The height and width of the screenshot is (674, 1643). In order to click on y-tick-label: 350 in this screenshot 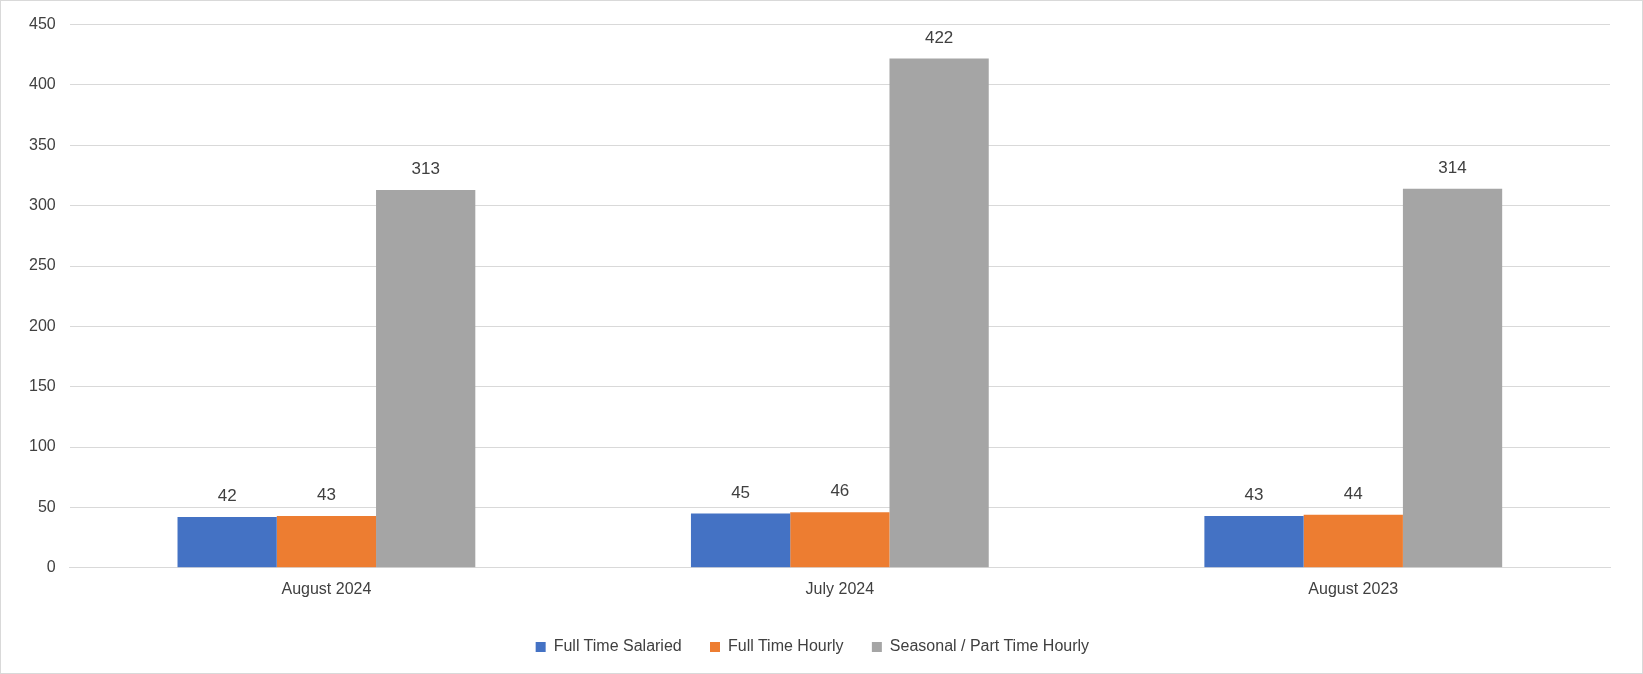, I will do `click(42, 144)`.